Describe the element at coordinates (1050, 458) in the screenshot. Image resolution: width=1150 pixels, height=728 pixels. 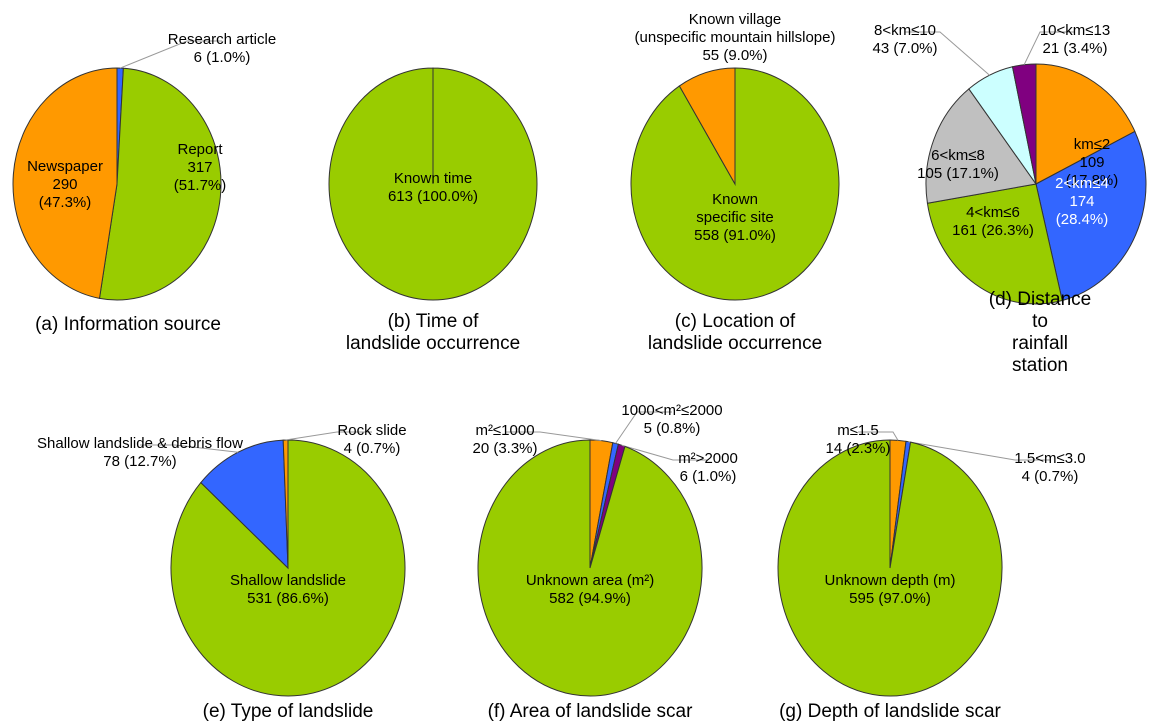
I see `category-label: 1.5<m≤3.0` at that location.